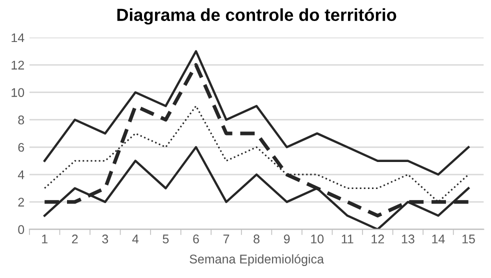 This screenshot has width=491, height=278. Describe the element at coordinates (135, 239) in the screenshot. I see `x-tick-label: 4` at that location.